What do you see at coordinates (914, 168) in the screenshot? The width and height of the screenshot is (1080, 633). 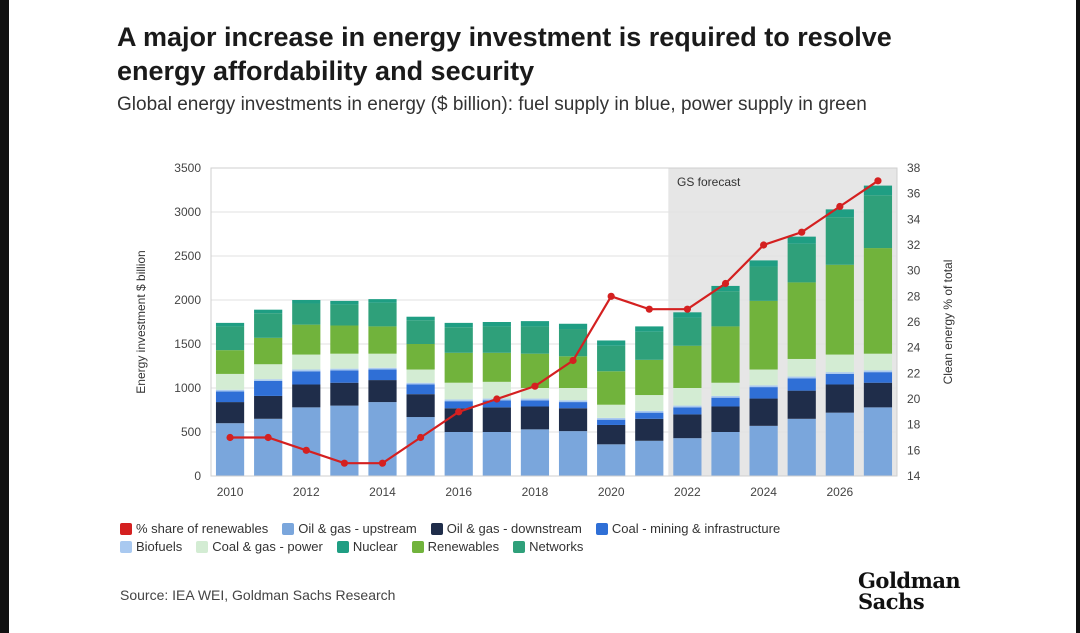 I see `y2-tick-label: 38` at bounding box center [914, 168].